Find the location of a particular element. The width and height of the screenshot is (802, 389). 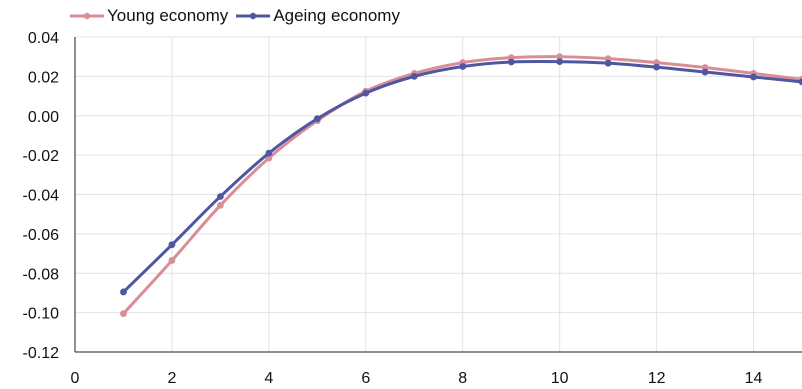

x-tick-label: 10 is located at coordinates (560, 378).